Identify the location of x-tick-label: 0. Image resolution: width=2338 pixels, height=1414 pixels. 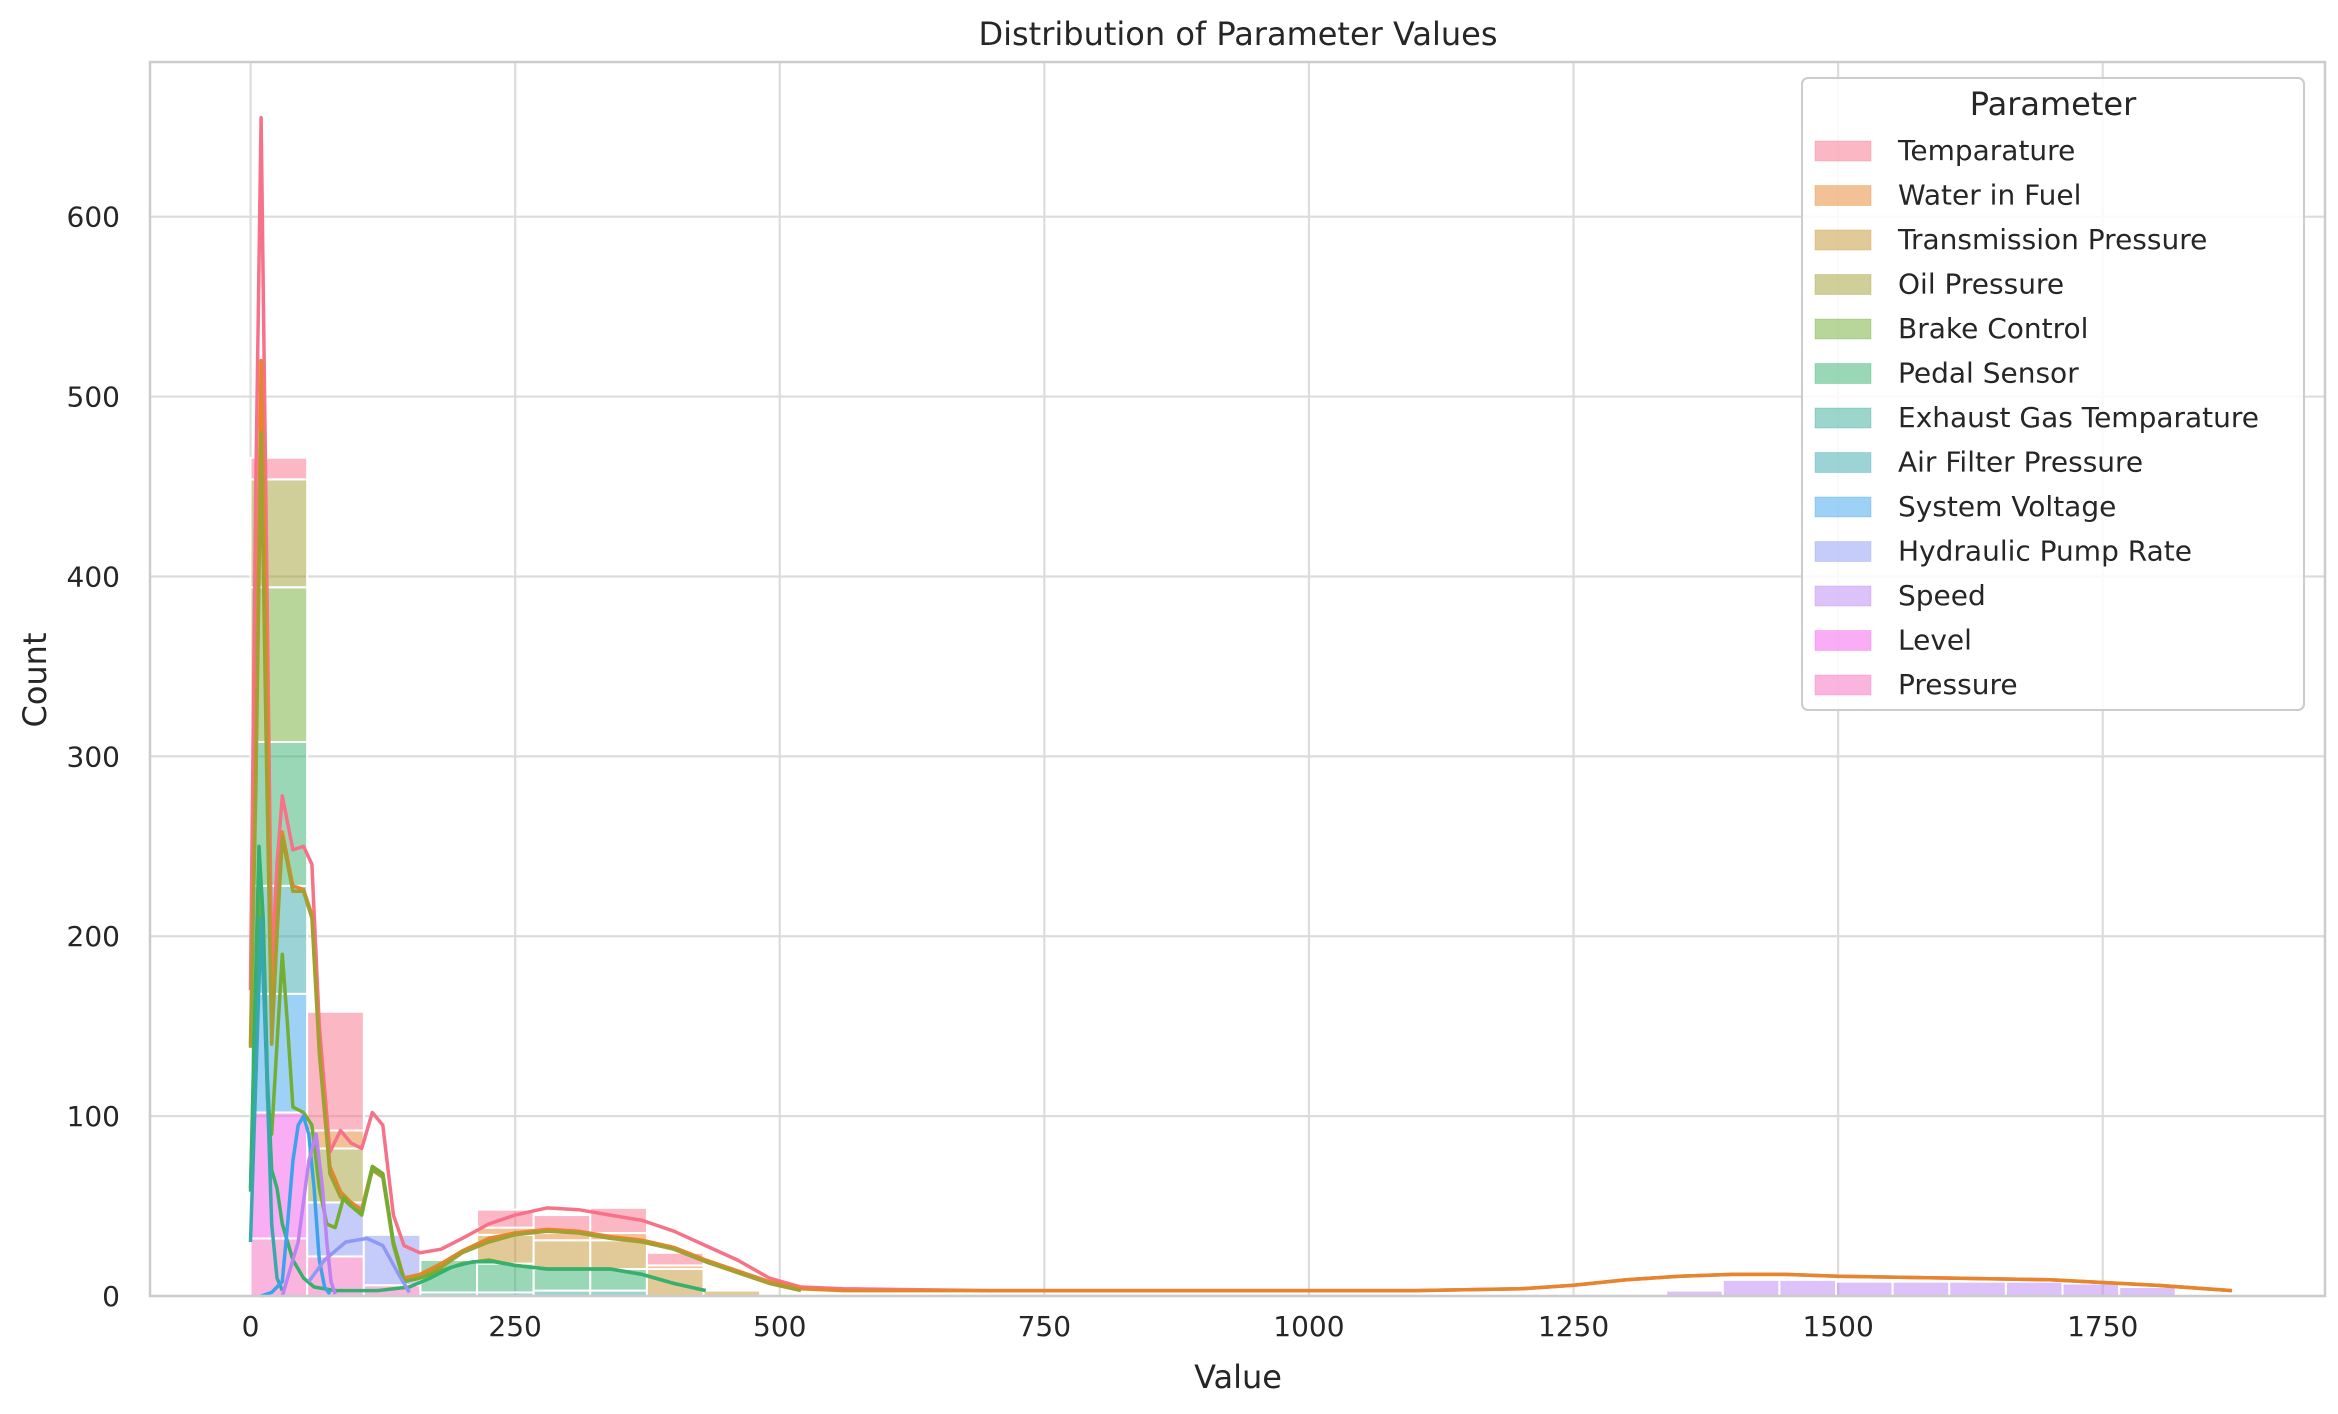
(251, 1326).